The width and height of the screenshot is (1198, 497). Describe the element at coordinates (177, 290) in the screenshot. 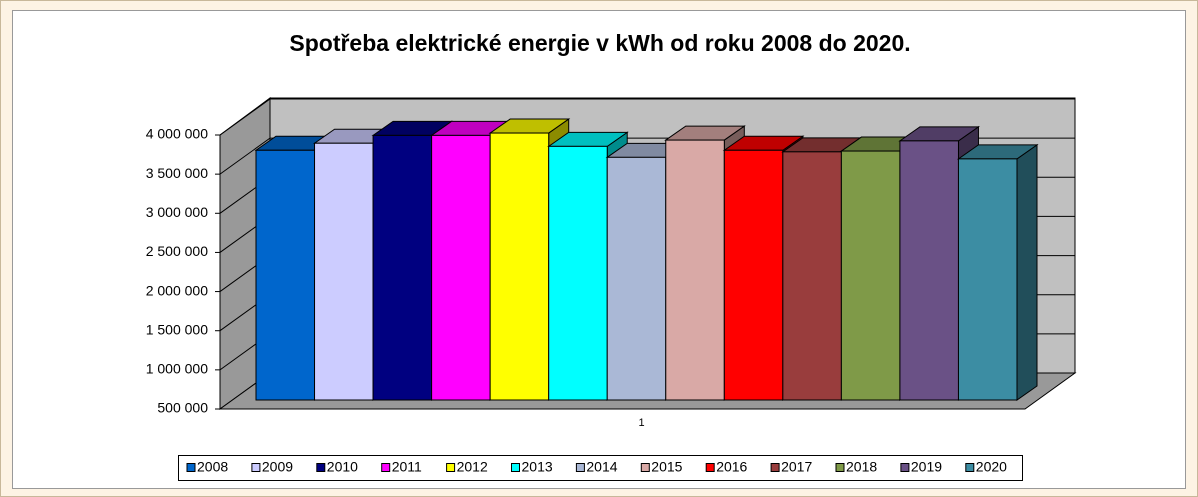

I see `y-tick-label: 2 000 000` at that location.